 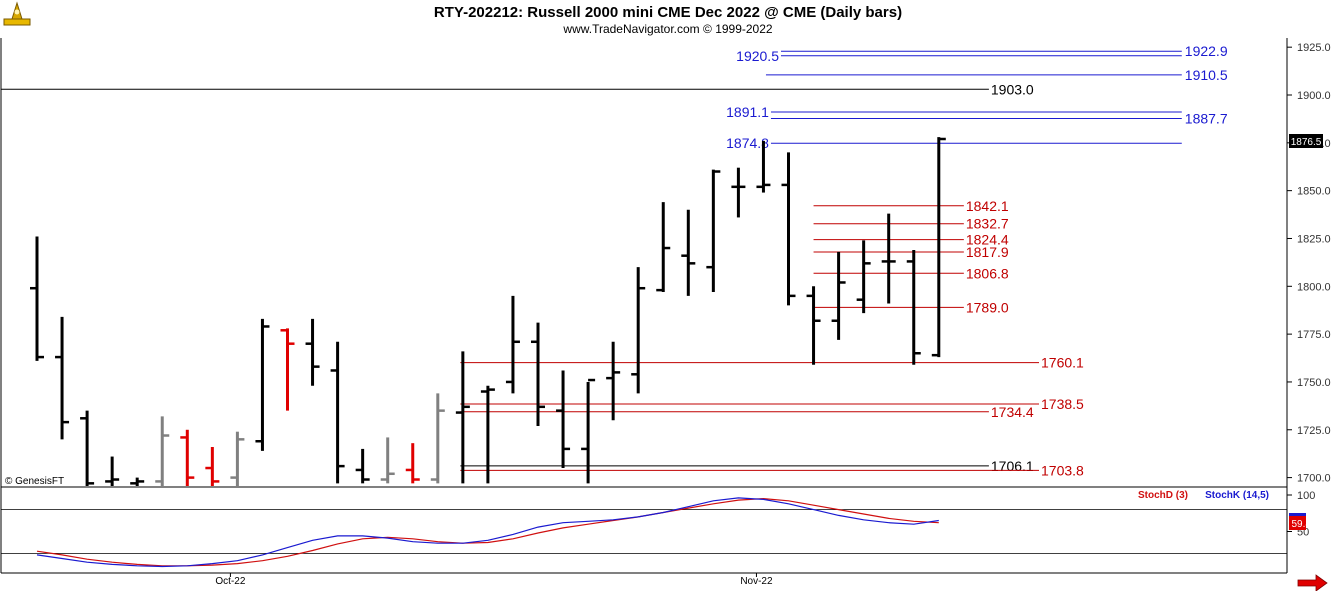 I want to click on last-price-value: 1876.5, so click(x=1306, y=142).